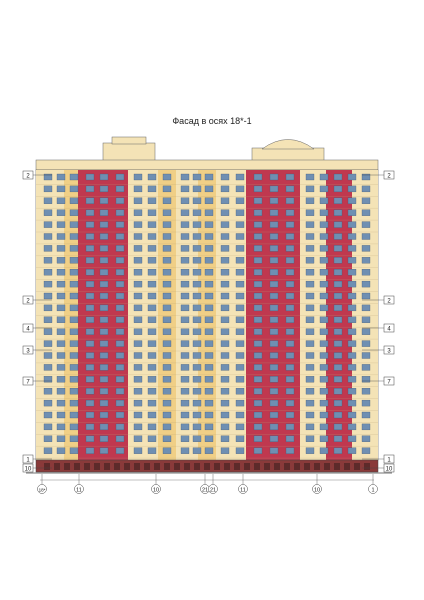  I want to click on facade-band, so click(273, 315).